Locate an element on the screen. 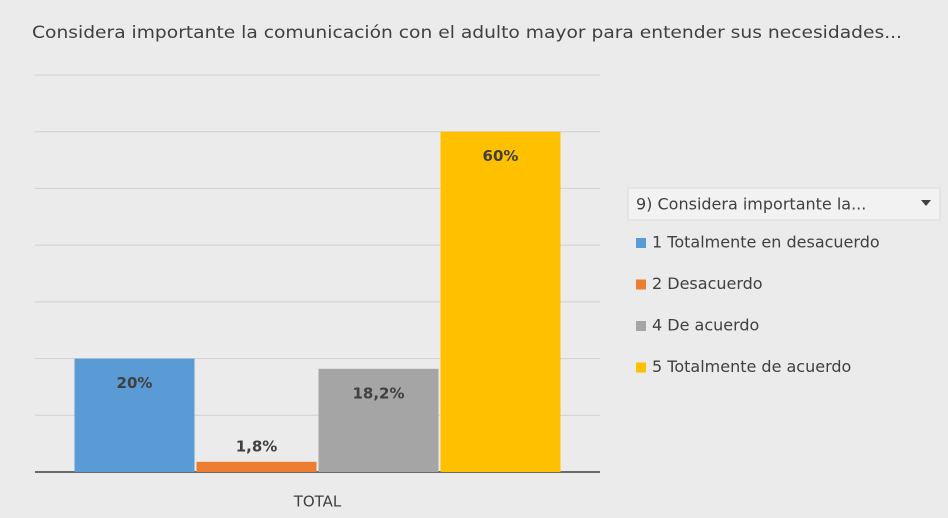 The width and height of the screenshot is (948, 518). legend-label: 1 Totalmente en desacuerdo is located at coordinates (766, 242).